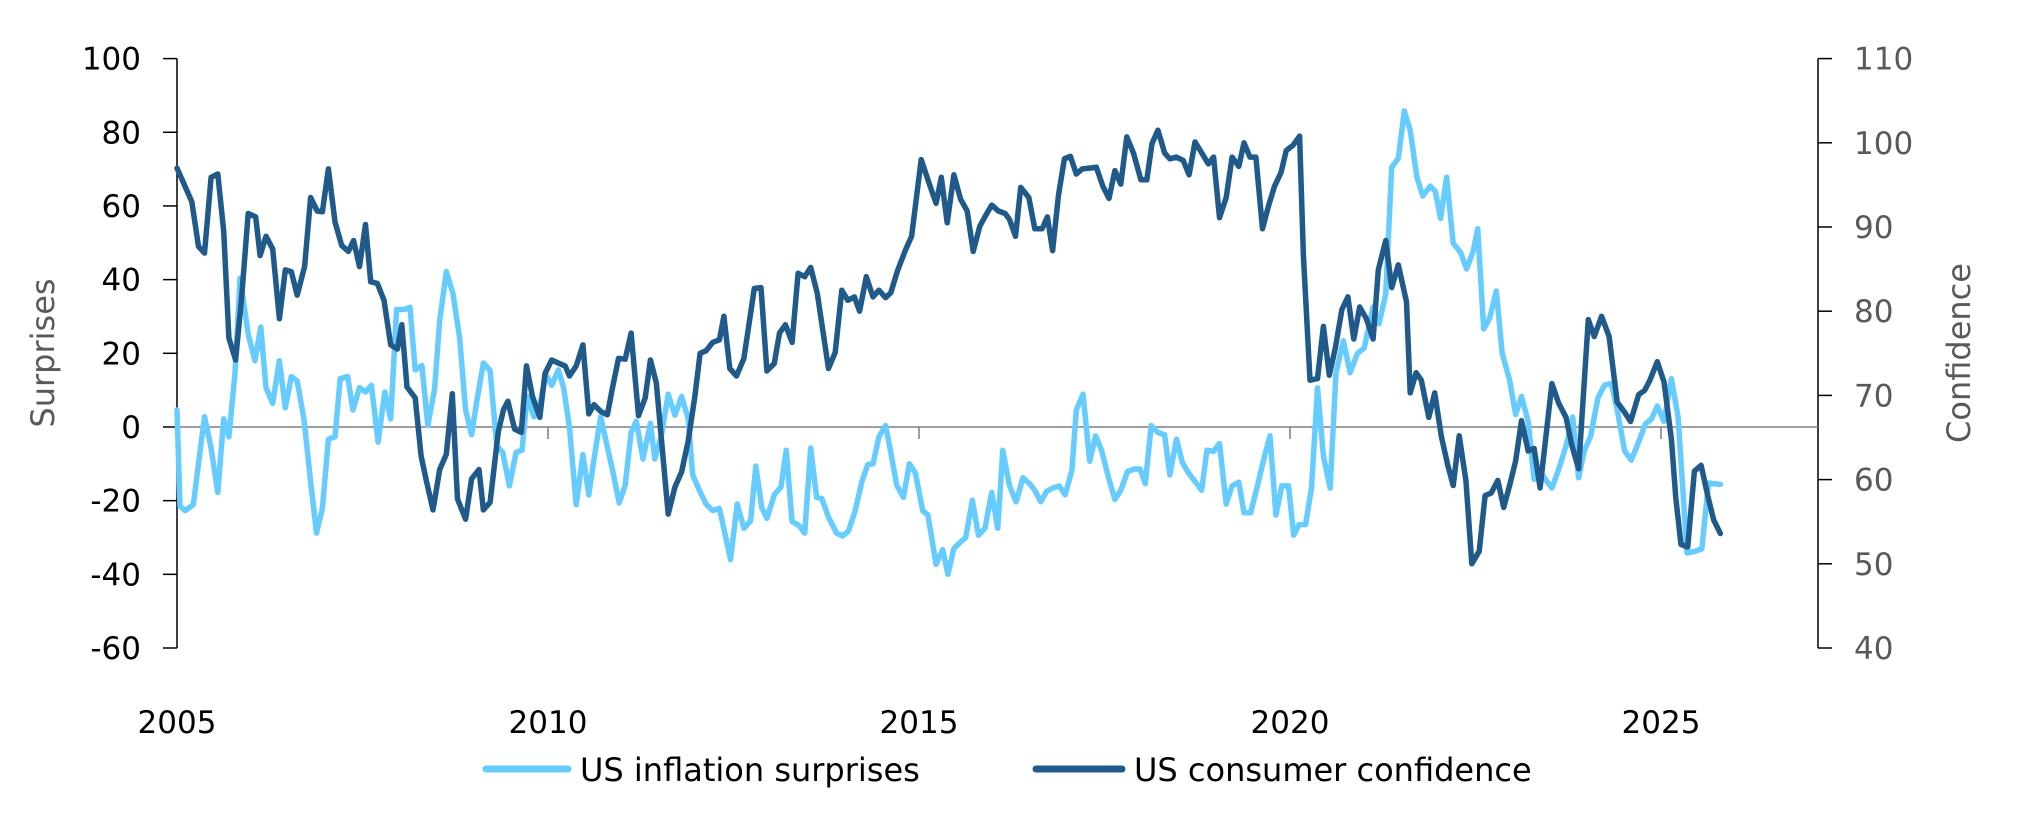 The image size is (2035, 825). Describe the element at coordinates (1333, 770) in the screenshot. I see `legend-label-consumer-confidence: US consumer confidence` at that location.